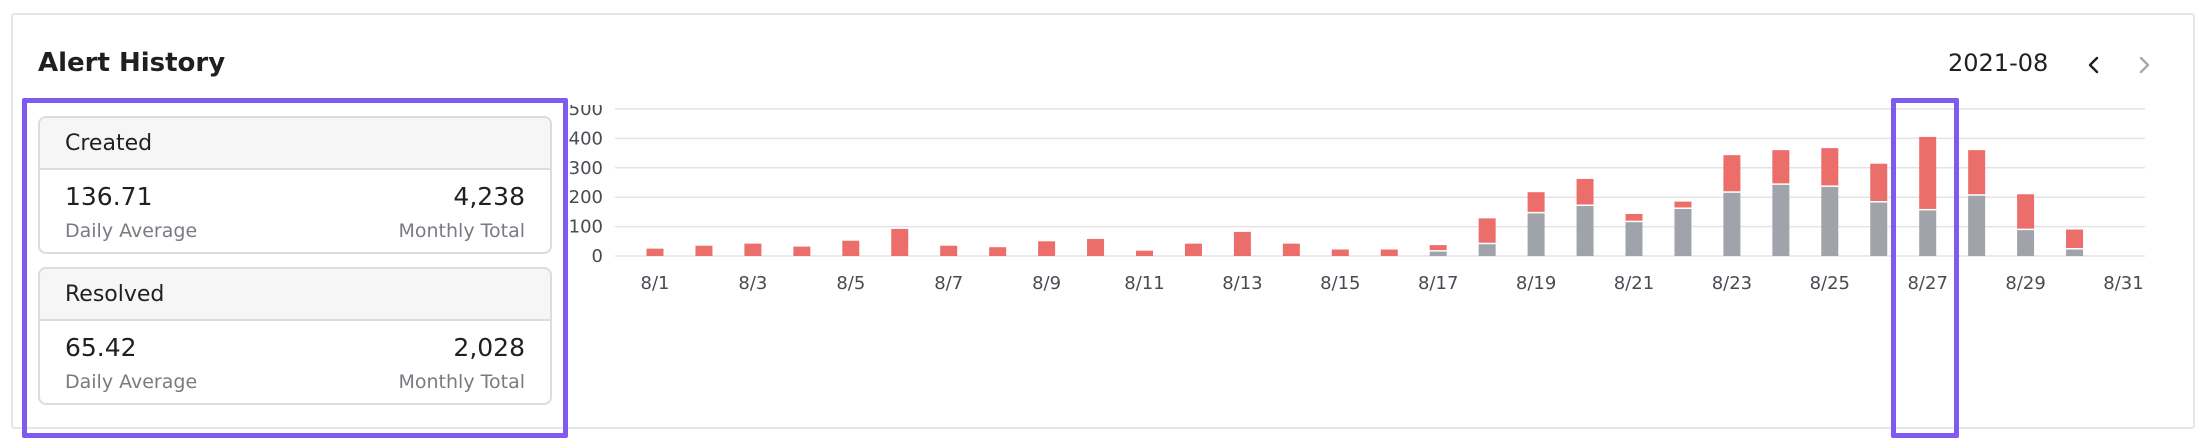  Describe the element at coordinates (1046, 283) in the screenshot. I see `x-tick-label-8-9: 8/9` at that location.